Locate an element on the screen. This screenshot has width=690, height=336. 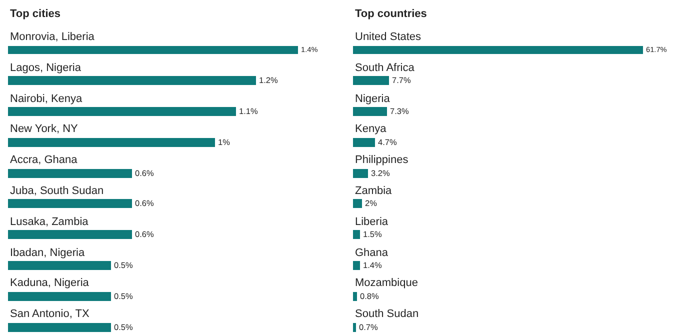
y-tick-label: Lusaka, Zambia is located at coordinates (50, 222).